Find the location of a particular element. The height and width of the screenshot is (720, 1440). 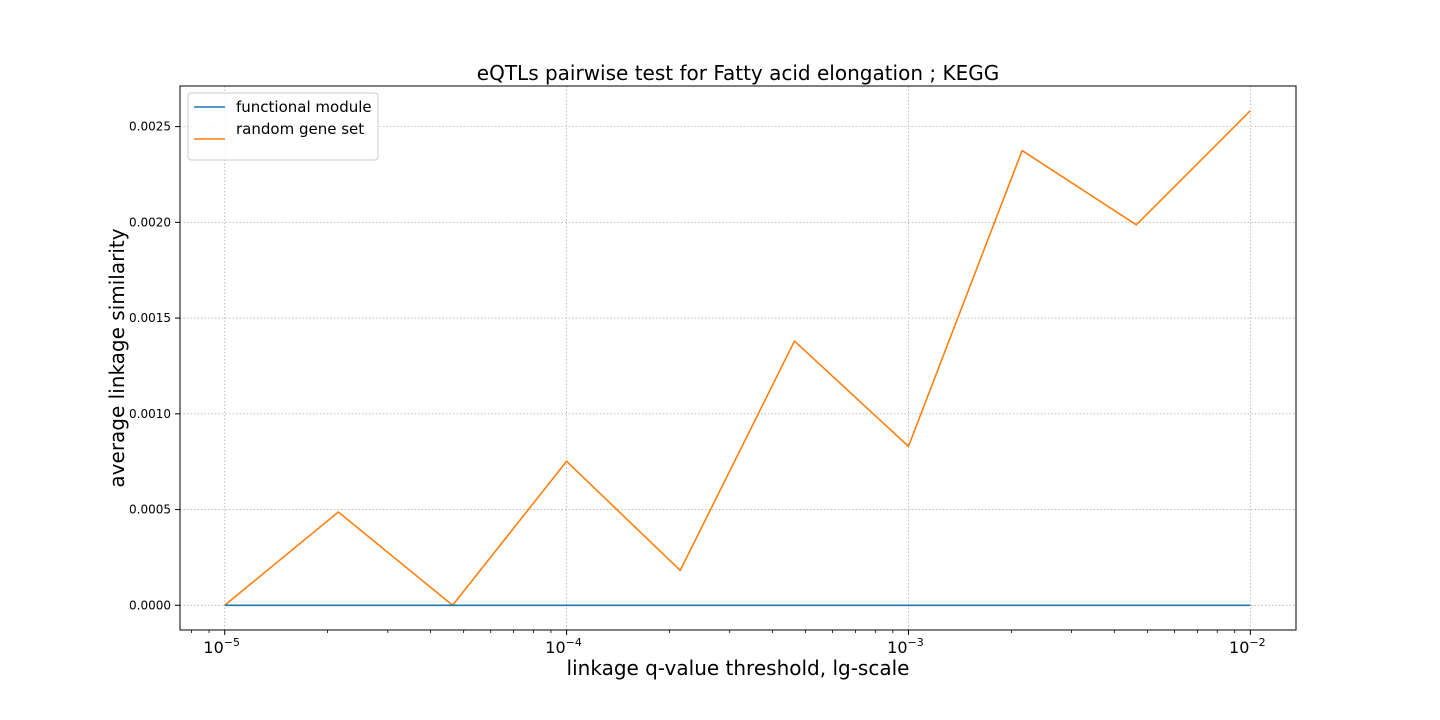

x-tick-label-exponent: −4 is located at coordinates (574, 642).